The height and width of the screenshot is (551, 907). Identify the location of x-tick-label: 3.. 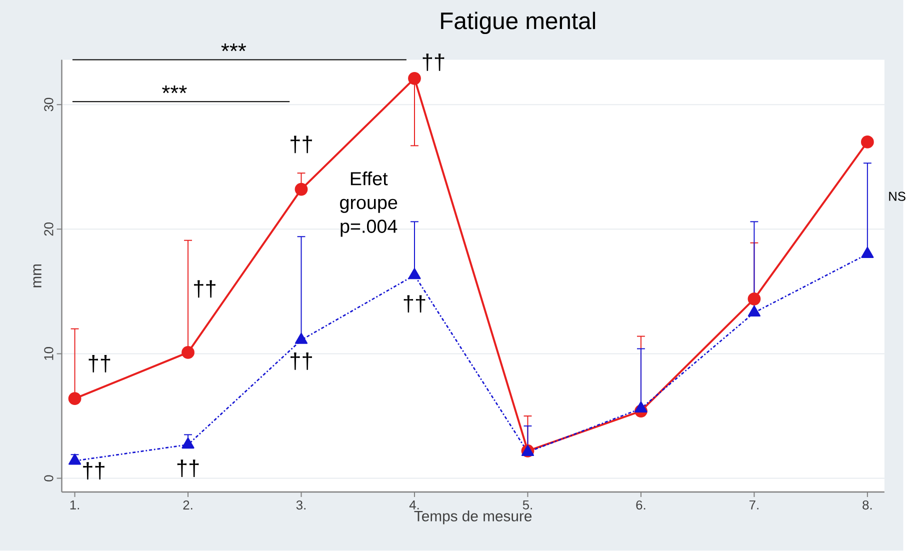
(301, 505).